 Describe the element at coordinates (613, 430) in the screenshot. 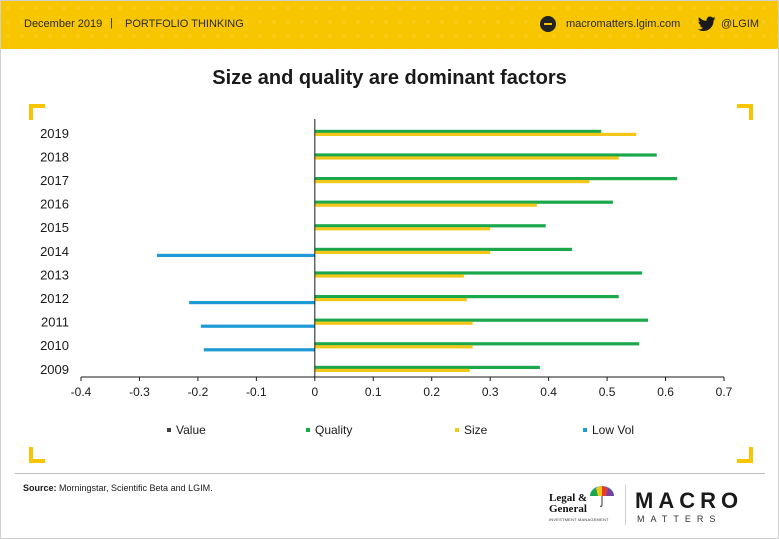

I see `legend-label-low-vol: Low Vol` at that location.